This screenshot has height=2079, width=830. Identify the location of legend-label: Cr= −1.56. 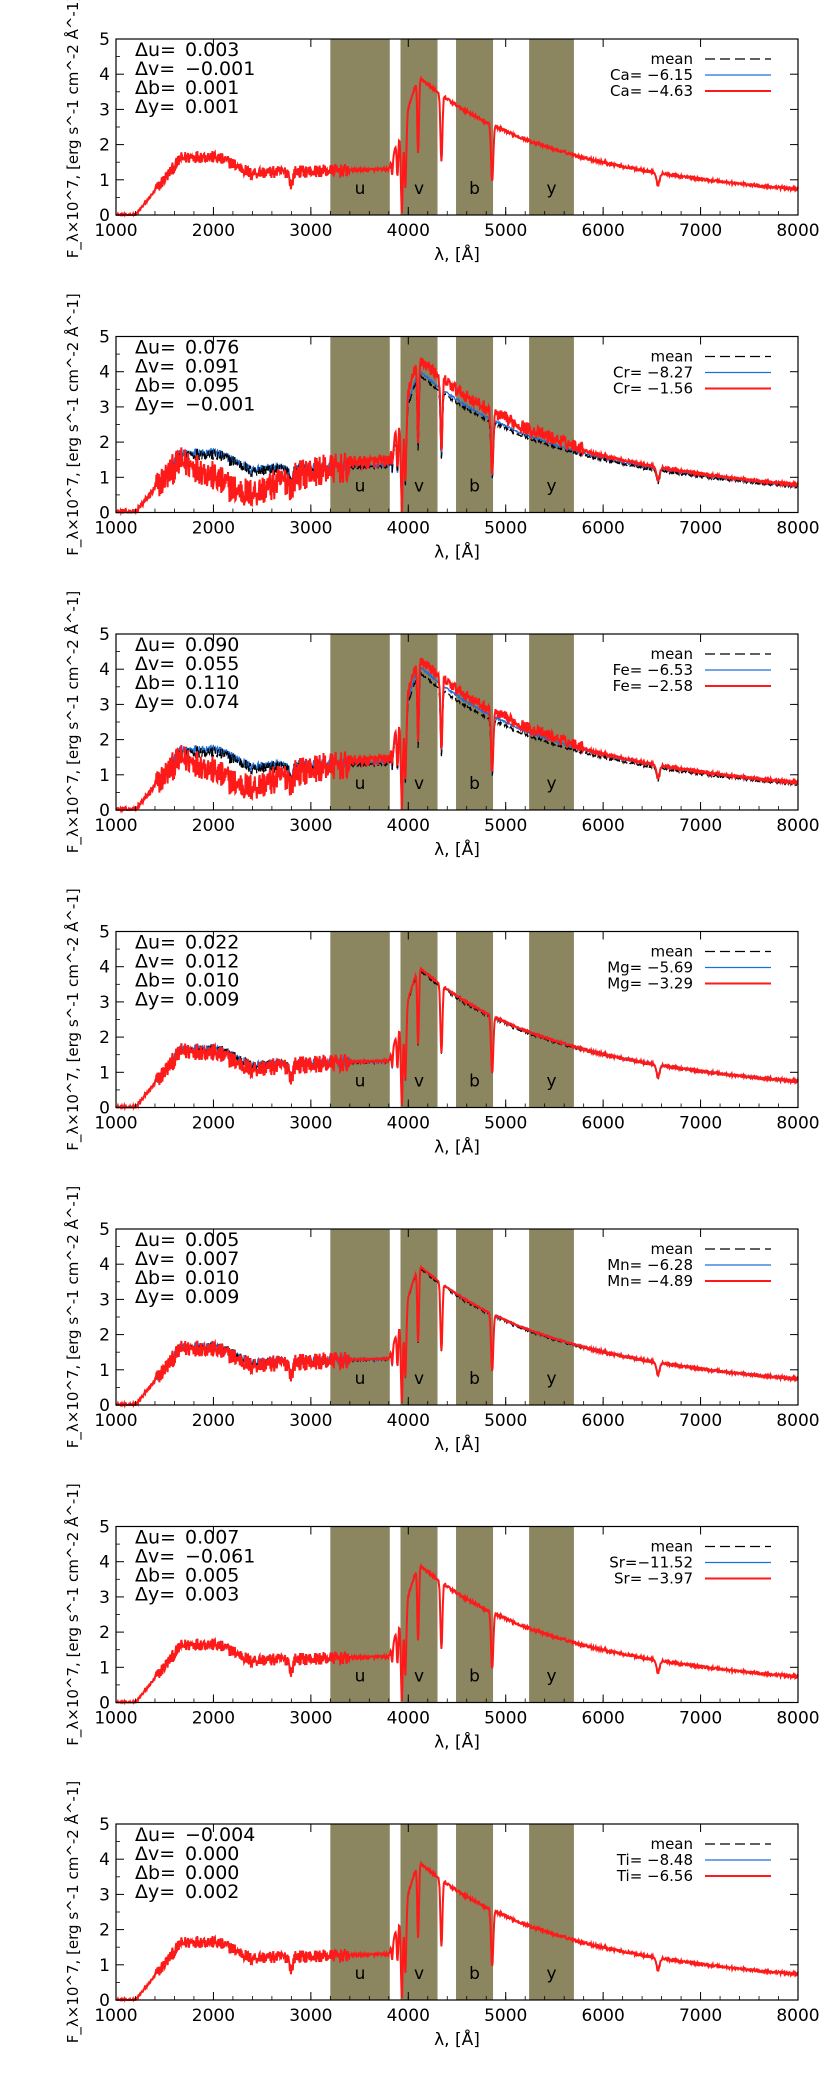
(653, 389).